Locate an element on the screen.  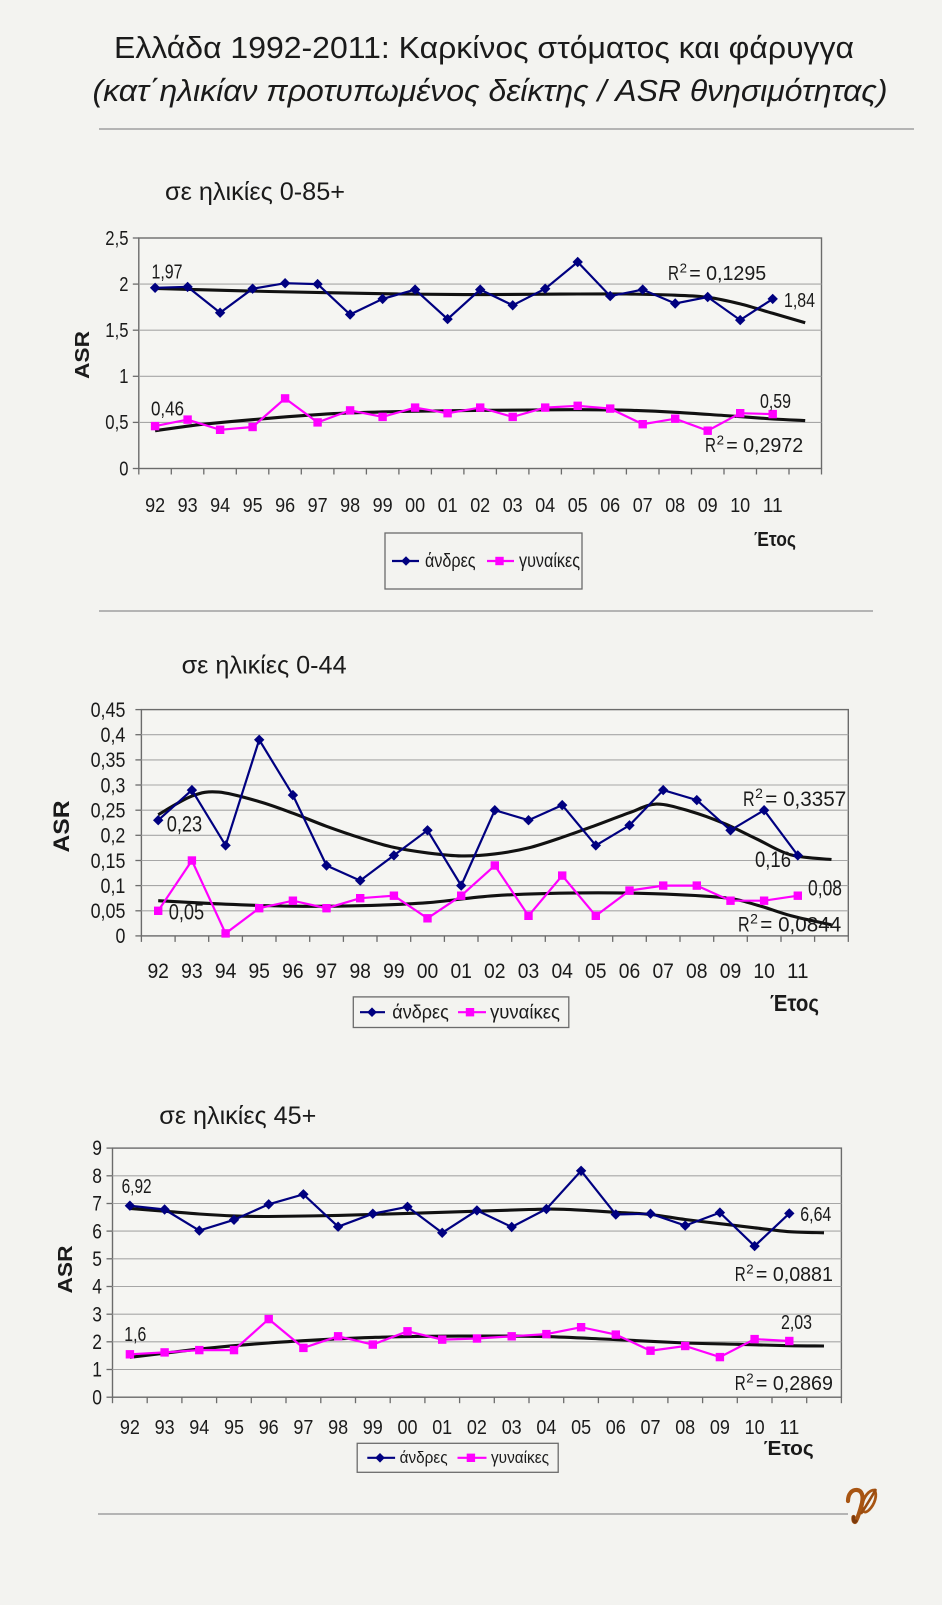
svg-text: 0,5 is located at coordinates (116, 423).